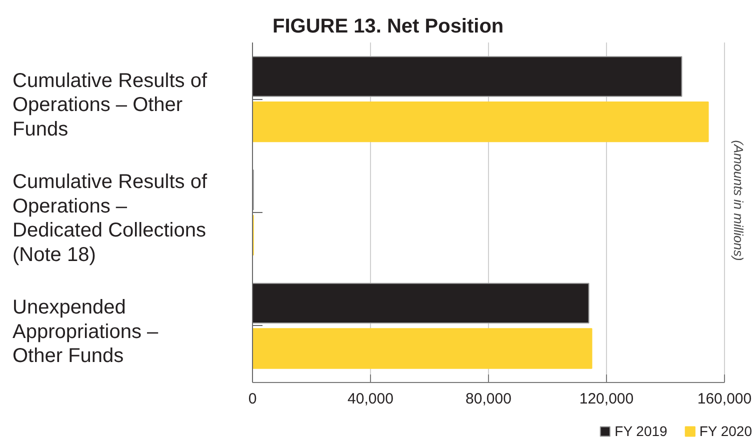 The height and width of the screenshot is (444, 754). Describe the element at coordinates (371, 399) in the screenshot. I see `x-tick-label: 40,000` at that location.